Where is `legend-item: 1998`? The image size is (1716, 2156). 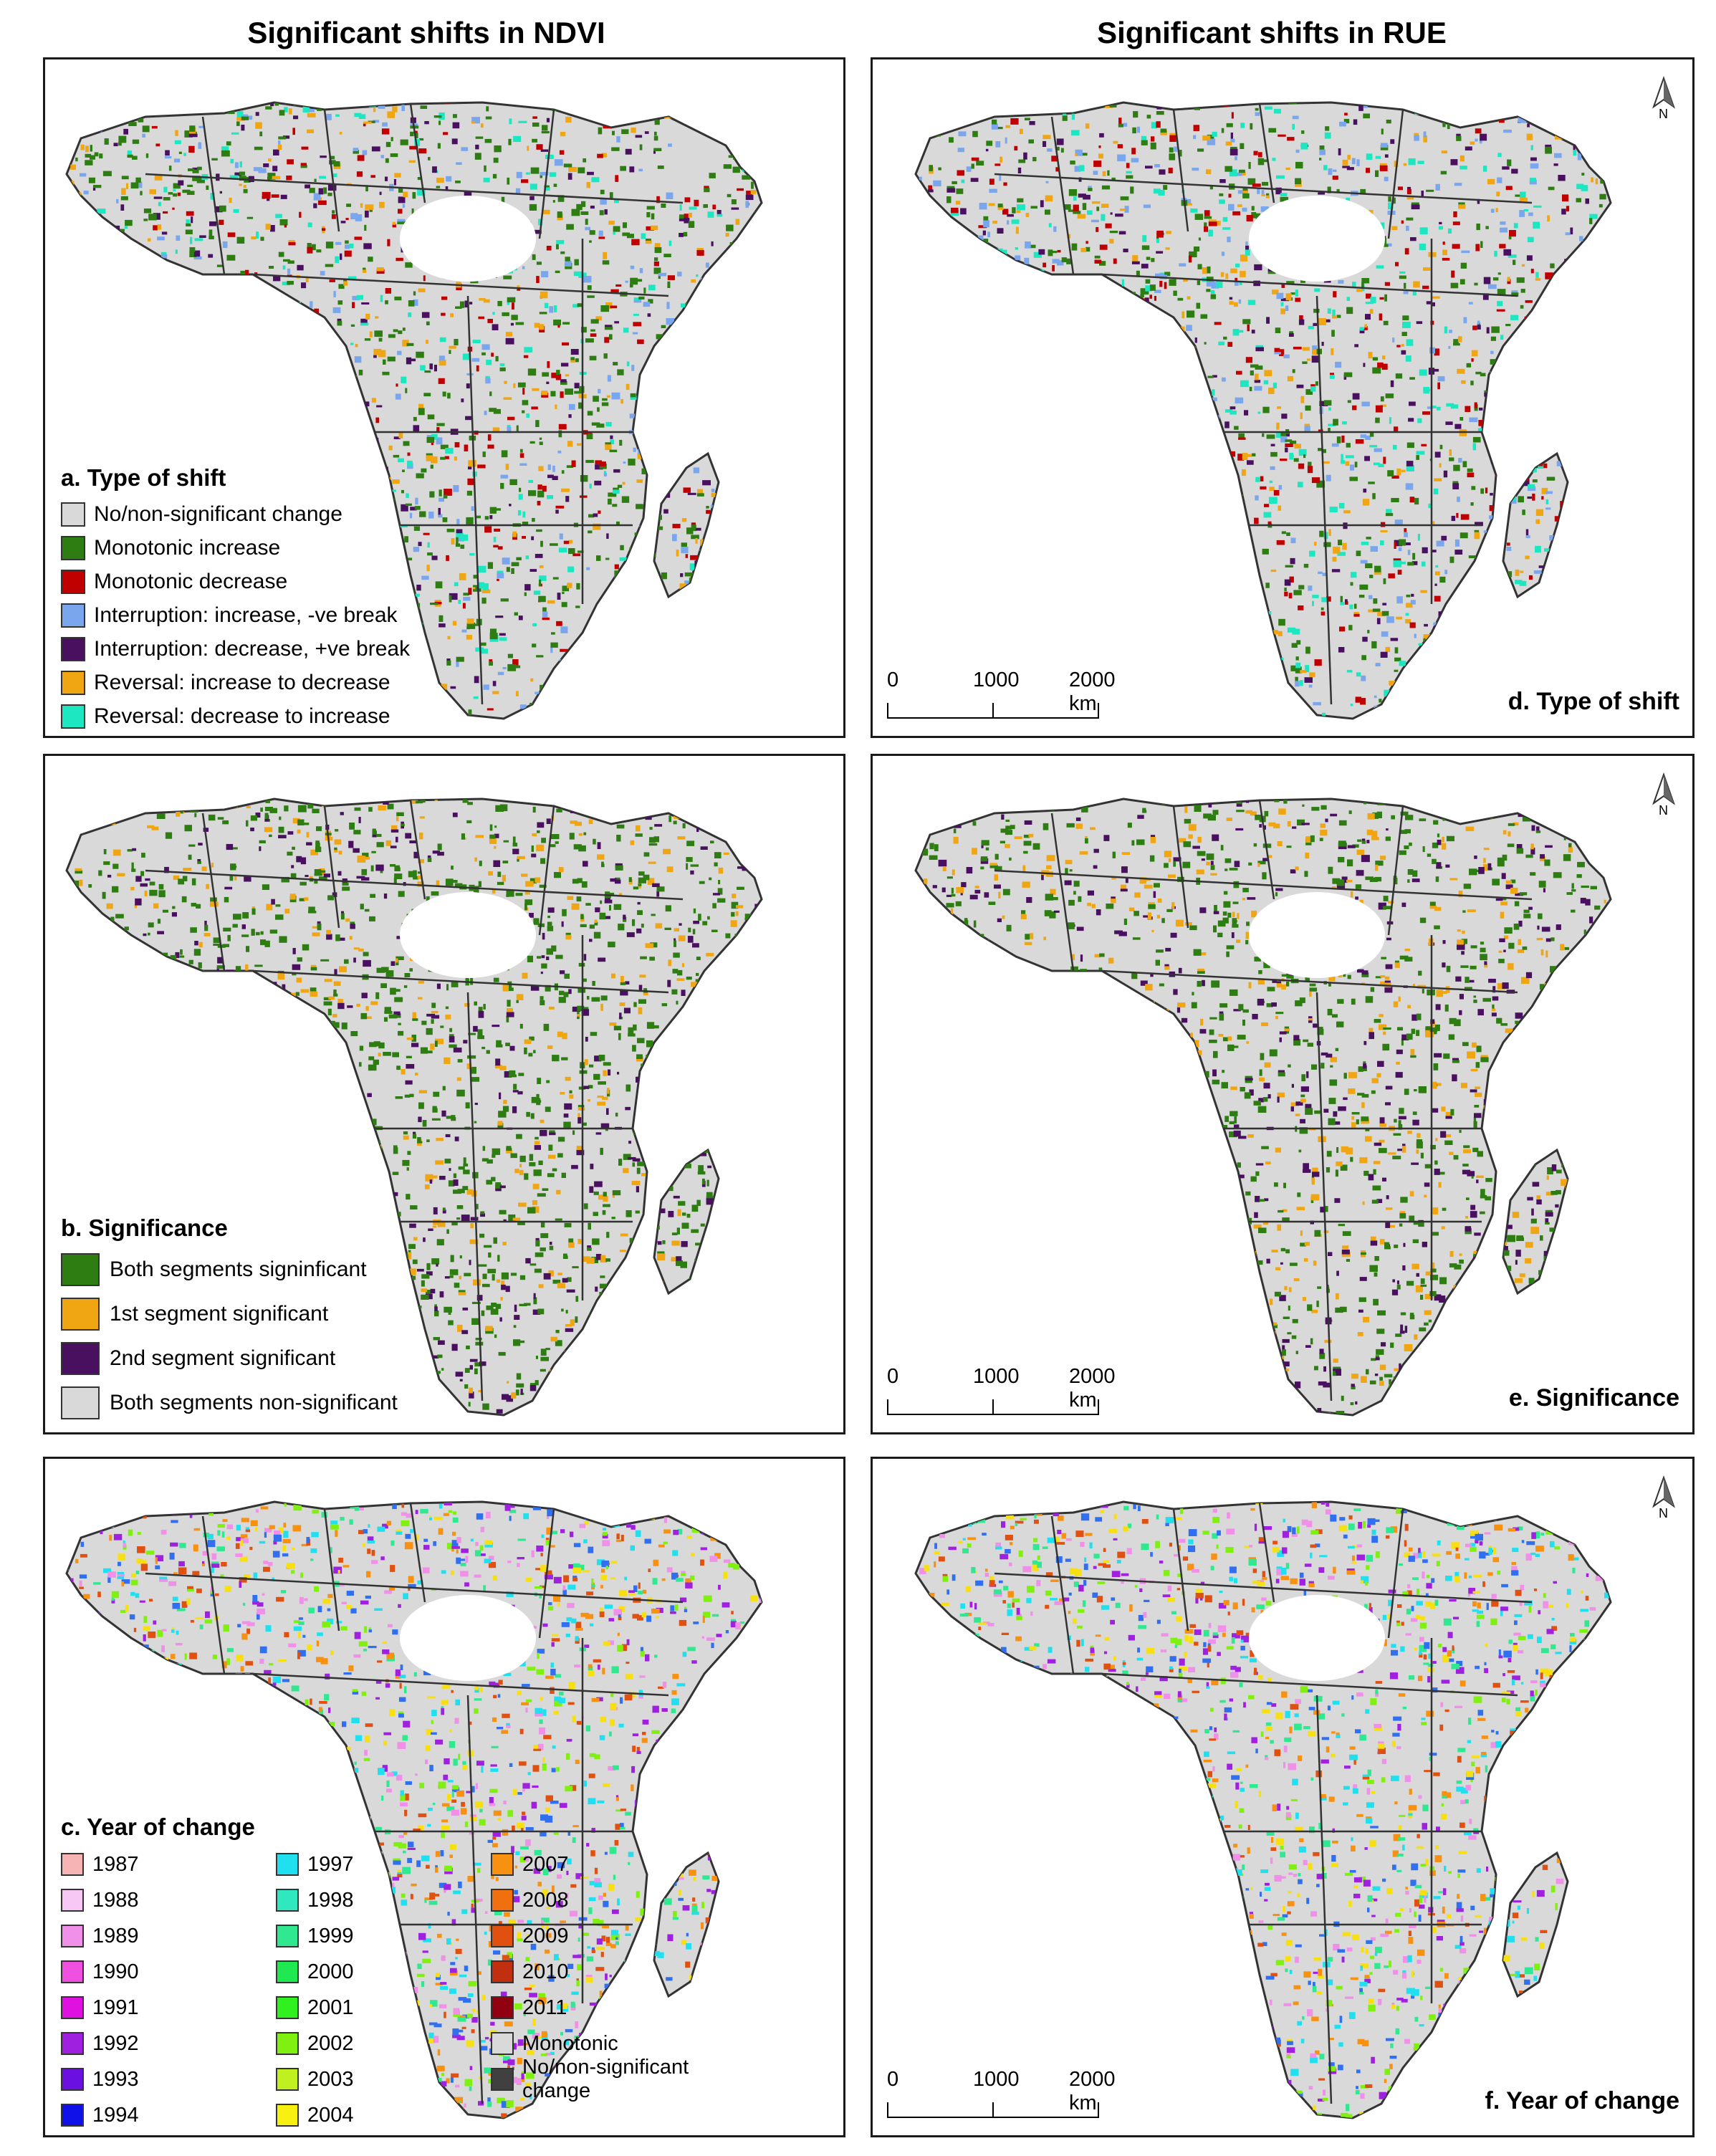 legend-item: 1998 is located at coordinates (383, 1900).